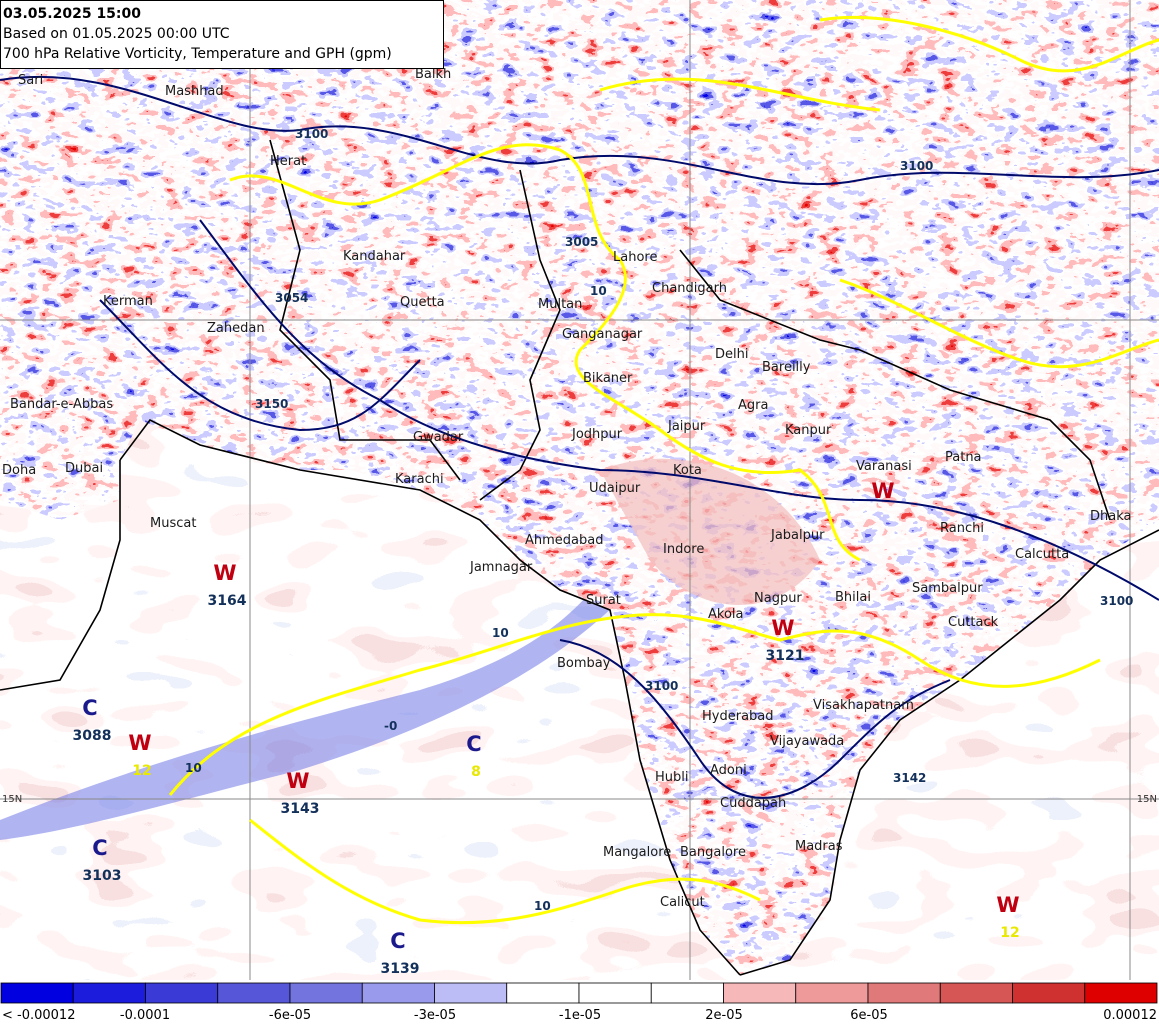 Image resolution: width=1159 pixels, height=1024 pixels. What do you see at coordinates (501, 567) in the screenshot?
I see `city-label: Jamnagar` at bounding box center [501, 567].